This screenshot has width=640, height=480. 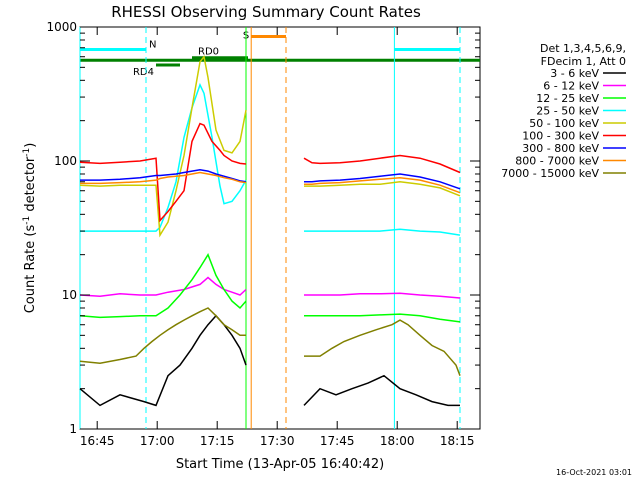 What do you see at coordinates (73, 429) in the screenshot?
I see `y-tick-label-0: 1` at bounding box center [73, 429].